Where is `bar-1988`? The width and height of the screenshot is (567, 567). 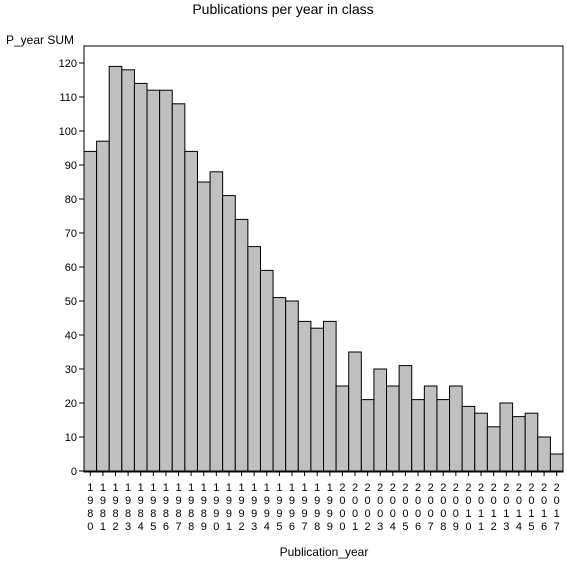 bar-1988 is located at coordinates (191, 311).